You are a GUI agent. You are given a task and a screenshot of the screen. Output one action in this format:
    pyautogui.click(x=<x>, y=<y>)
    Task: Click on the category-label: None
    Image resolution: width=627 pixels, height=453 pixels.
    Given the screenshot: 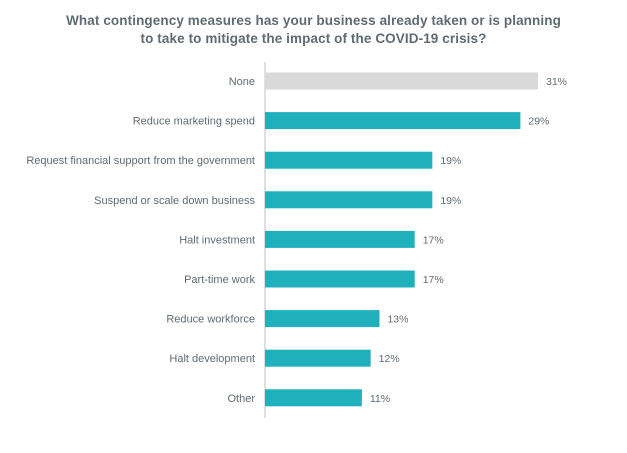 What is the action you would take?
    pyautogui.click(x=242, y=82)
    